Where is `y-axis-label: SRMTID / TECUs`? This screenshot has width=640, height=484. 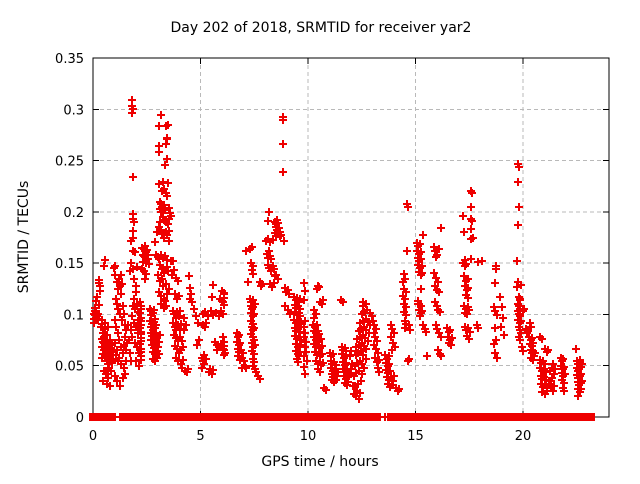 y-axis-label: SRMTID / TECUs is located at coordinates (24, 237).